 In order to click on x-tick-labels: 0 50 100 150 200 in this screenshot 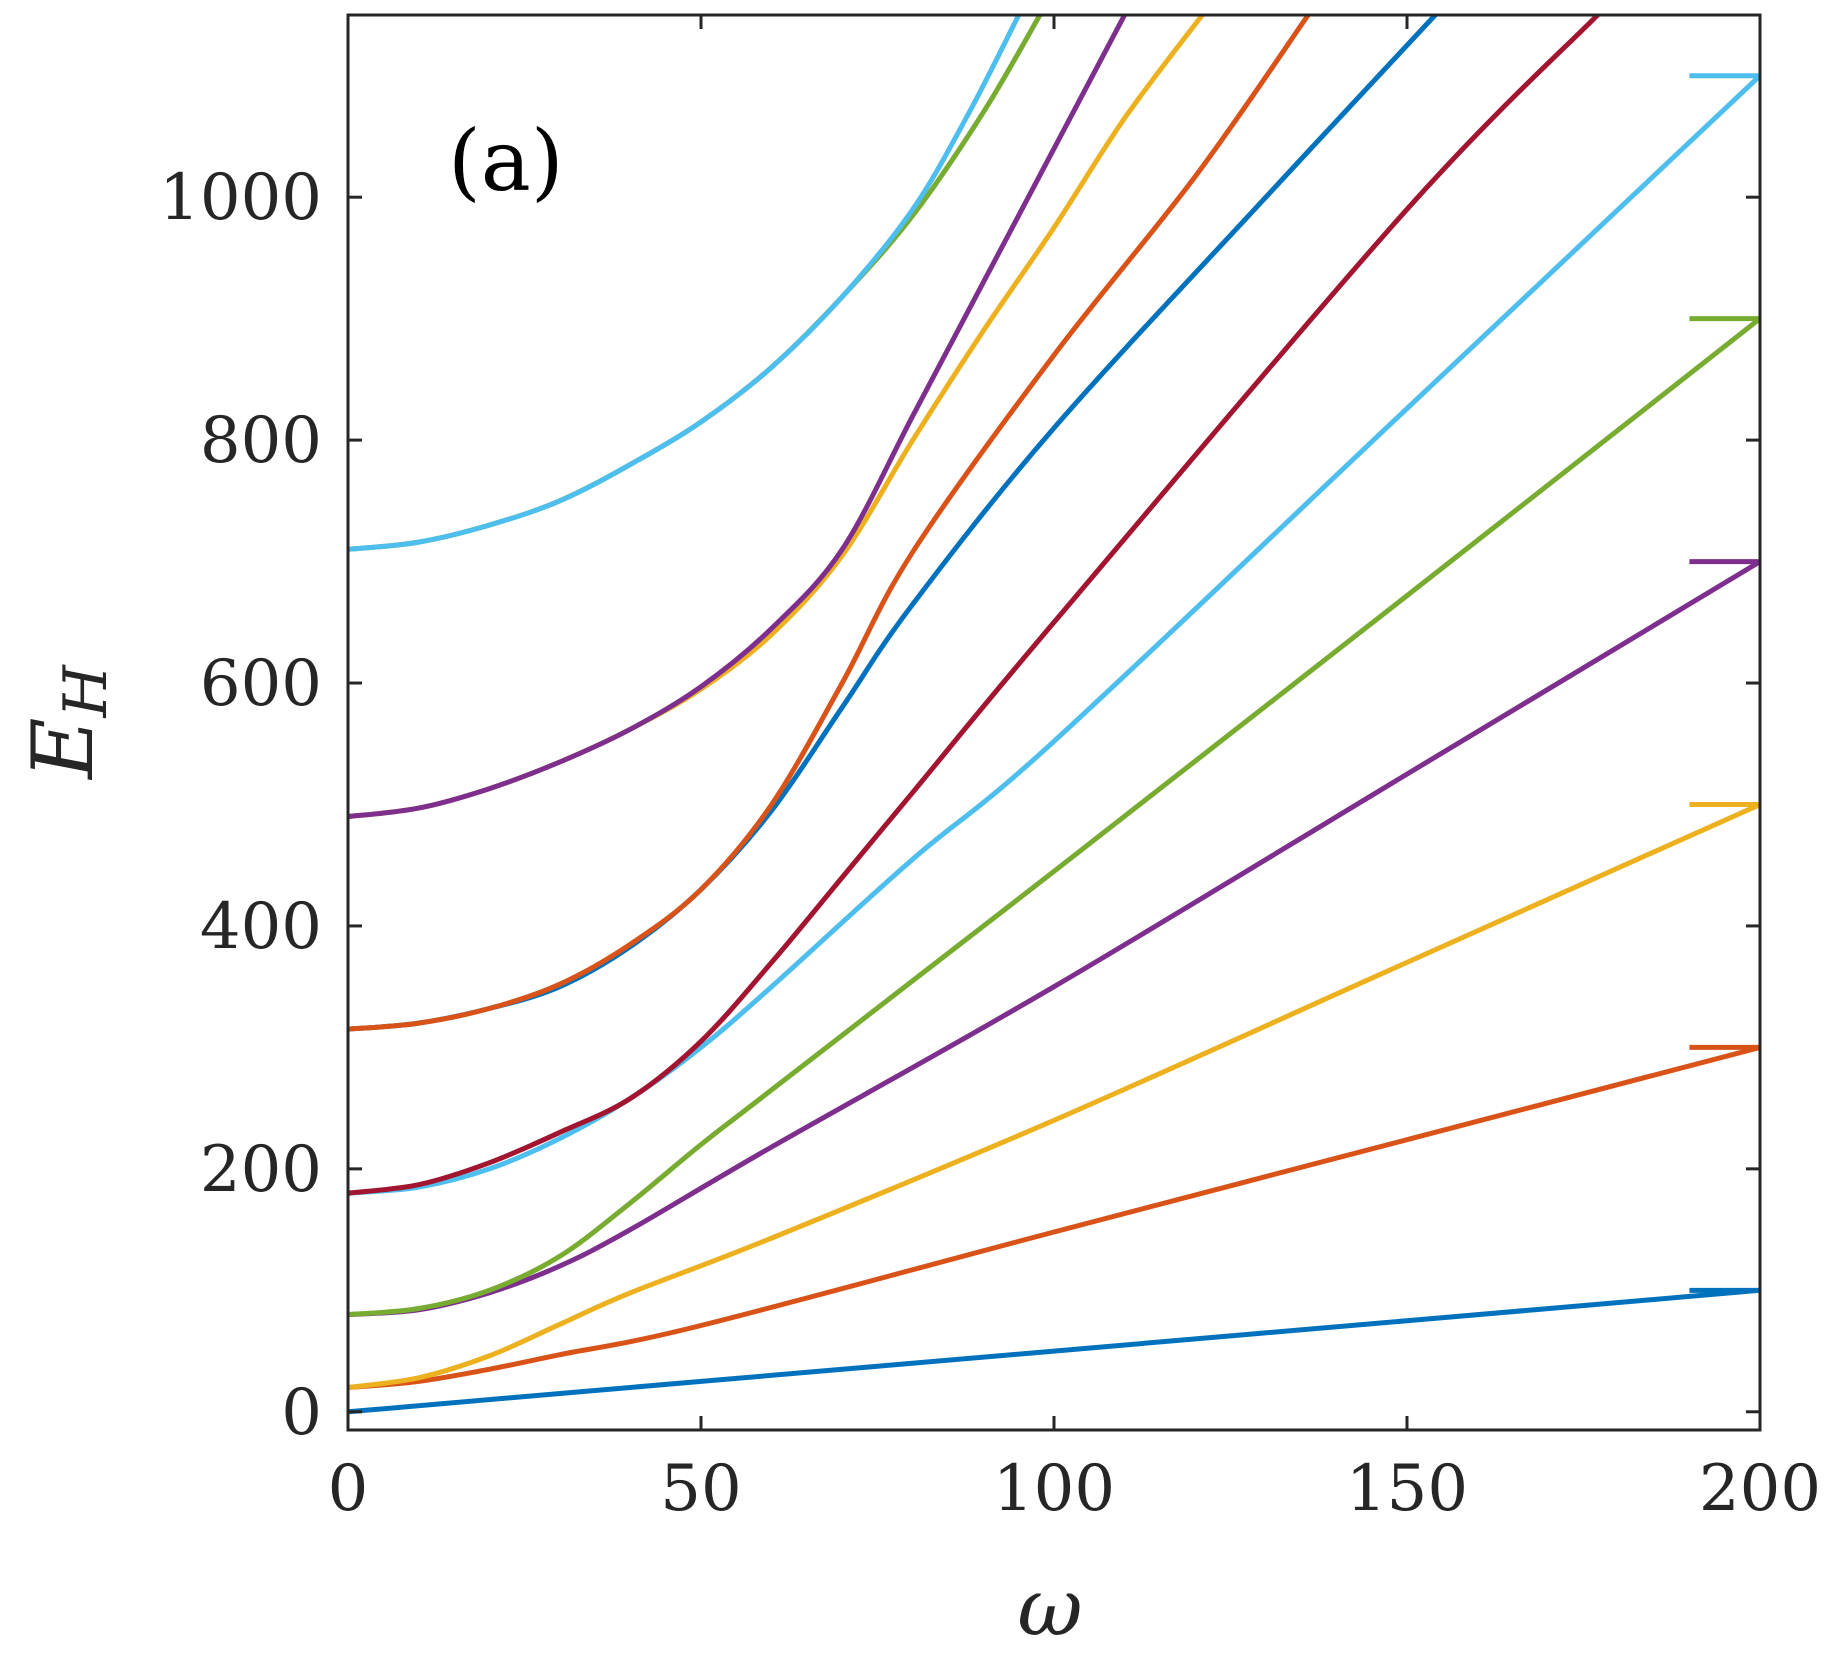, I will do `click(1074, 1489)`.